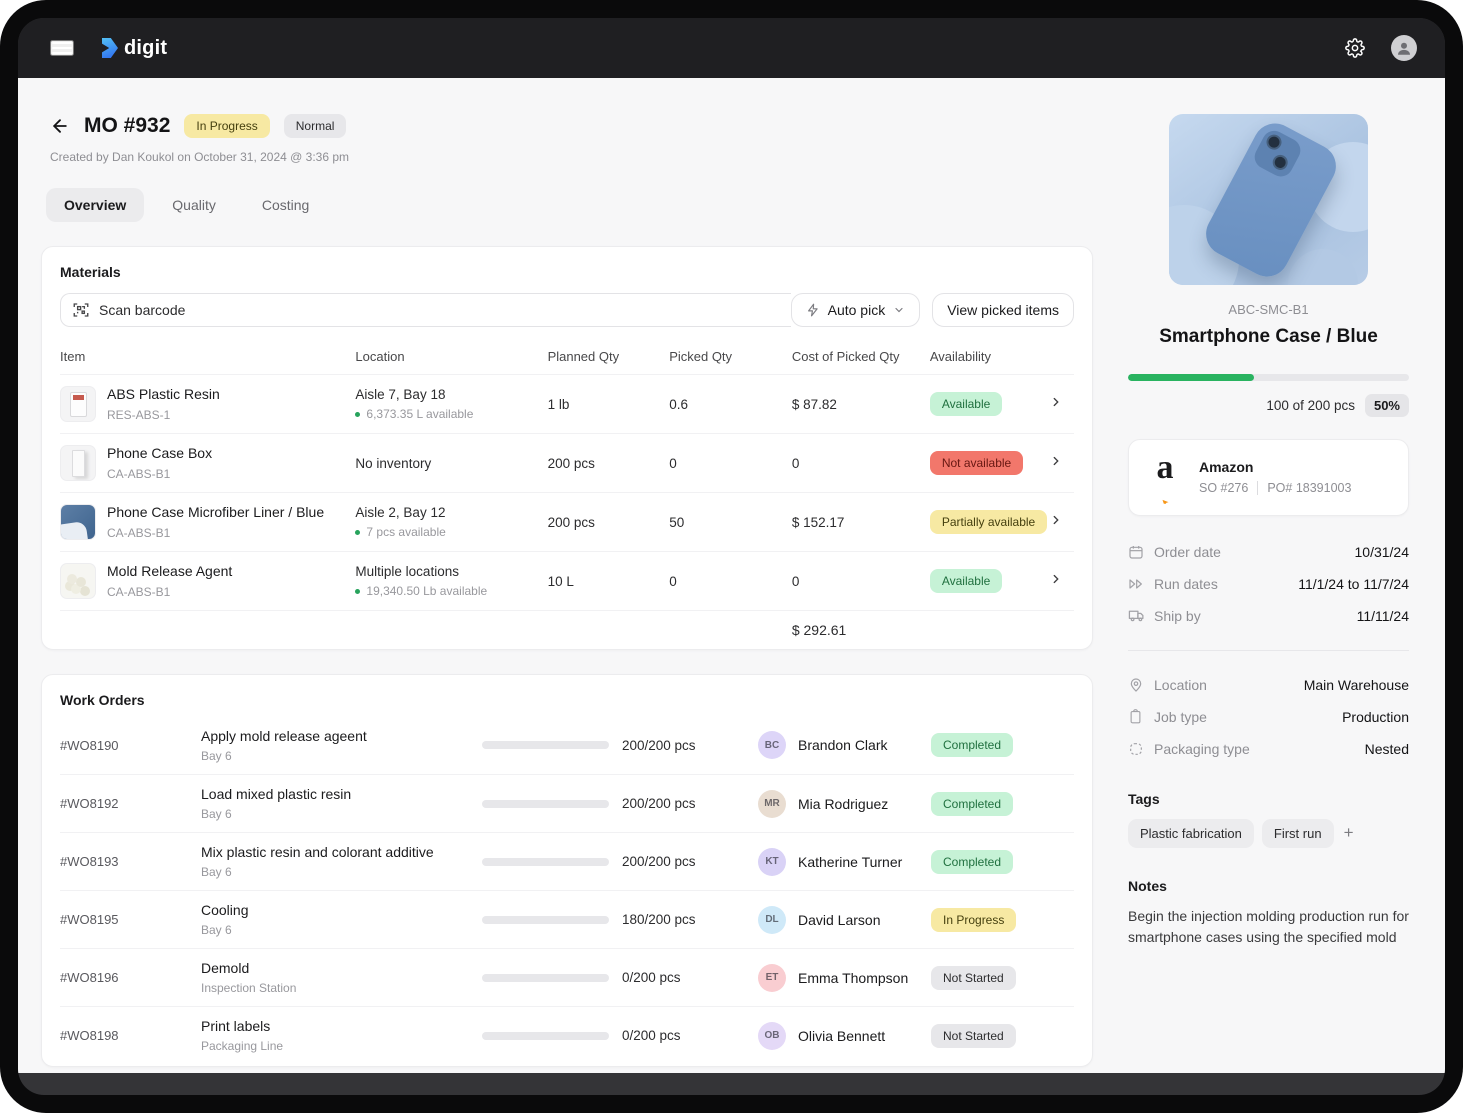 The image size is (1463, 1113). What do you see at coordinates (1136, 615) in the screenshot?
I see `truck-icon` at bounding box center [1136, 615].